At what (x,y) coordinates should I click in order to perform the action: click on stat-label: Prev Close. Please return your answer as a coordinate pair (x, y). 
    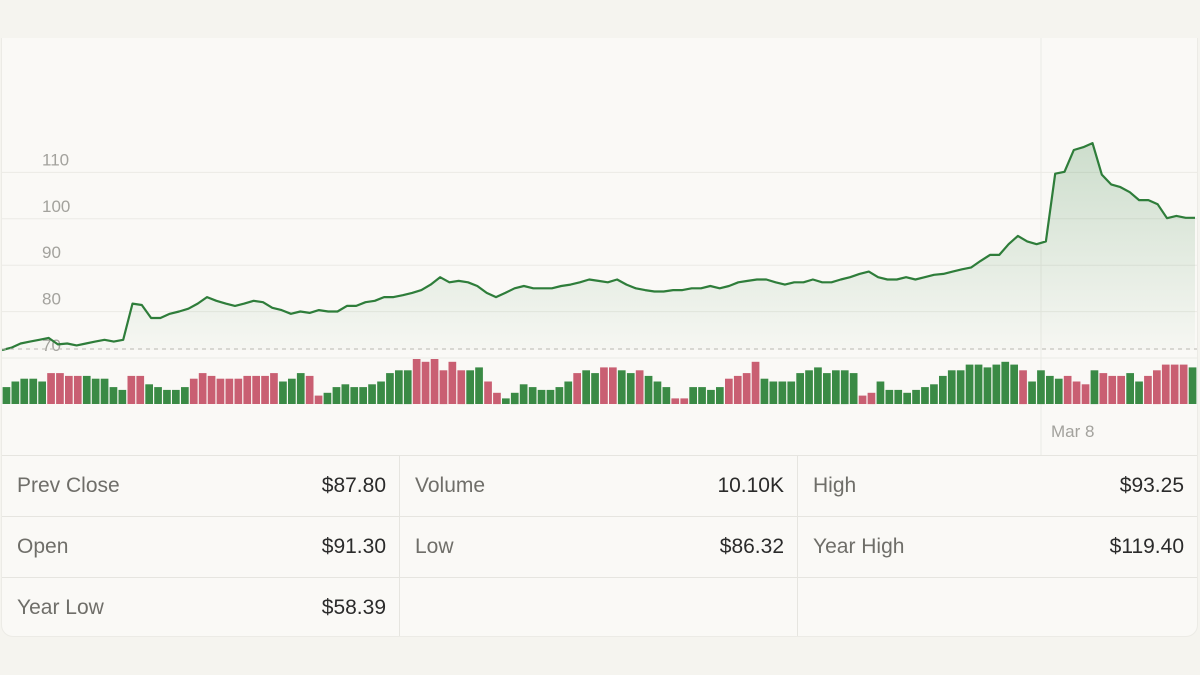
    Looking at the image, I should click on (68, 485).